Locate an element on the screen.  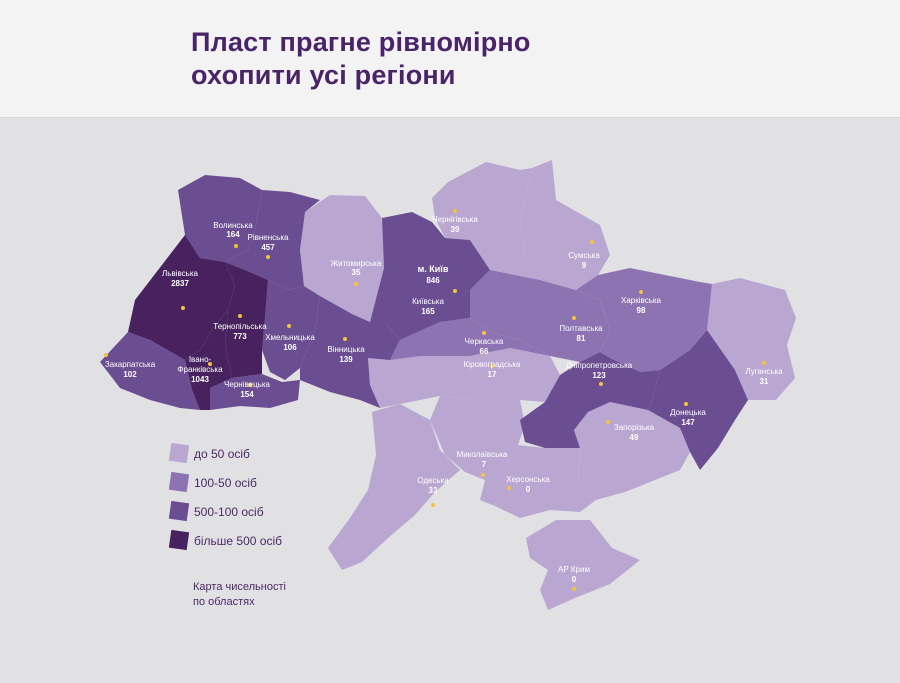
label-vinnytsia: Вінницька is located at coordinates (346, 349).